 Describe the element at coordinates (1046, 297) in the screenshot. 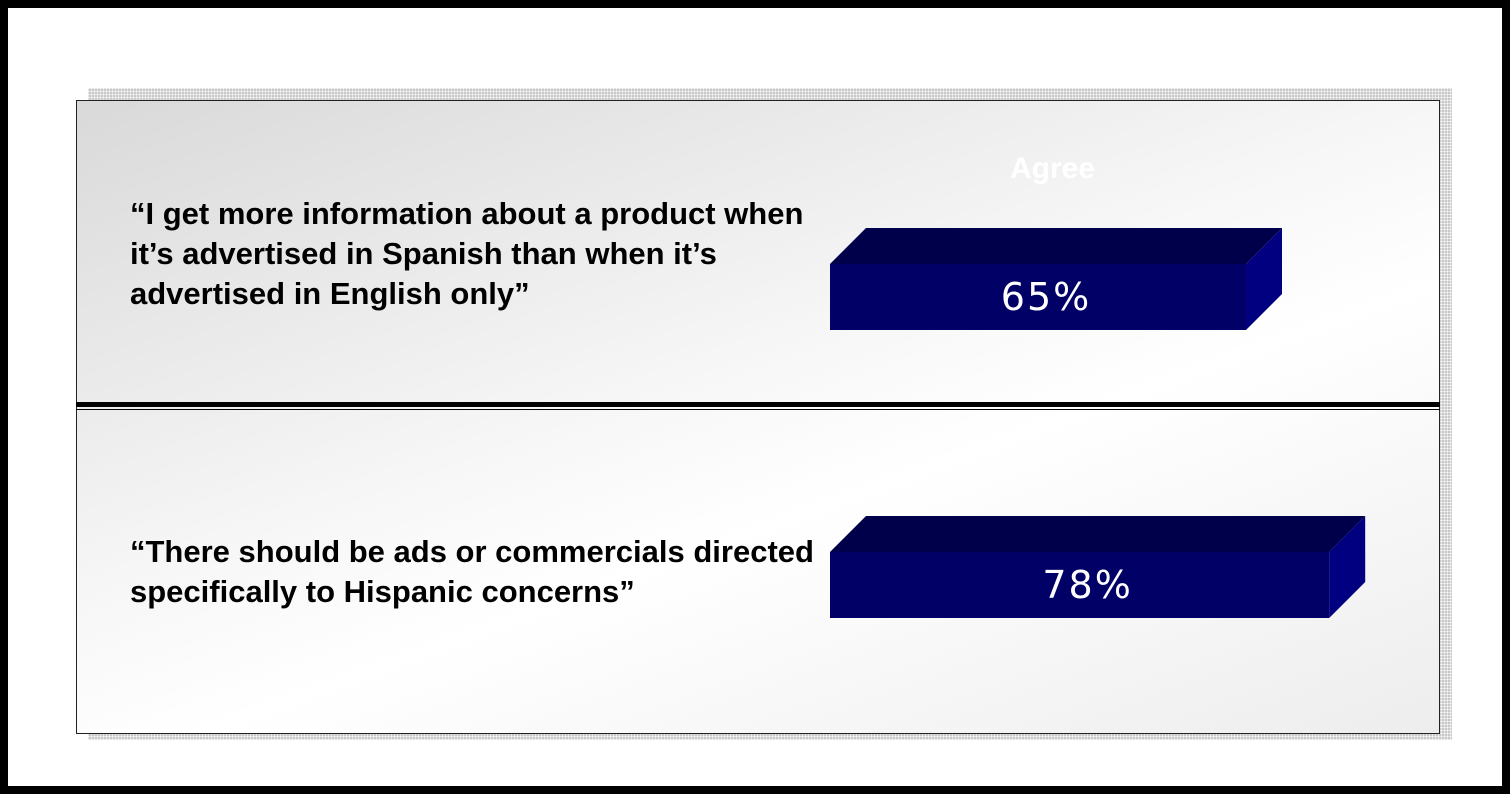

I see `bar-value-label: 65%` at that location.